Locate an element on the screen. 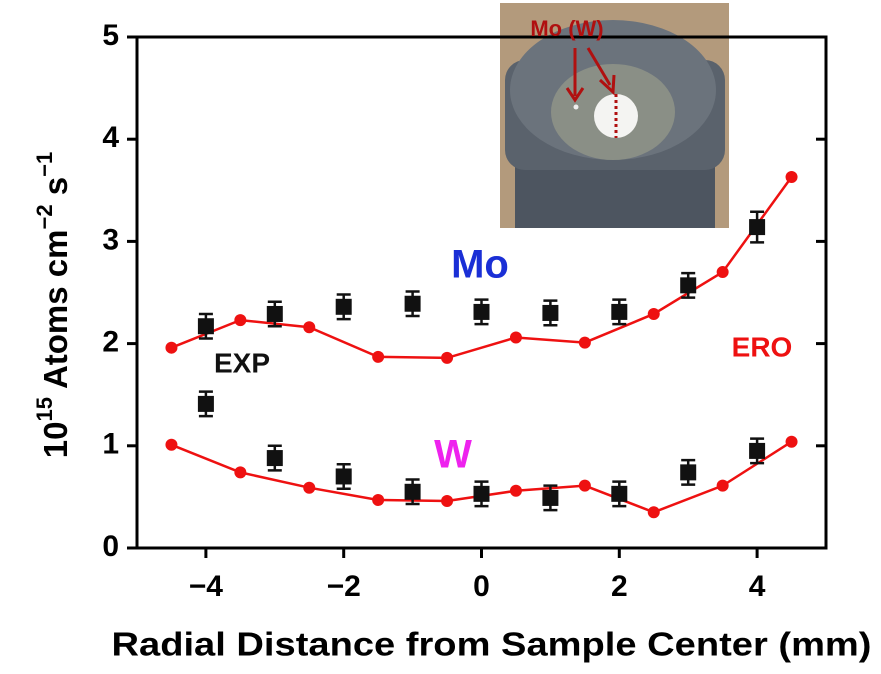 This screenshot has height=674, width=881. y-label-part: 10 is located at coordinates (55, 439).